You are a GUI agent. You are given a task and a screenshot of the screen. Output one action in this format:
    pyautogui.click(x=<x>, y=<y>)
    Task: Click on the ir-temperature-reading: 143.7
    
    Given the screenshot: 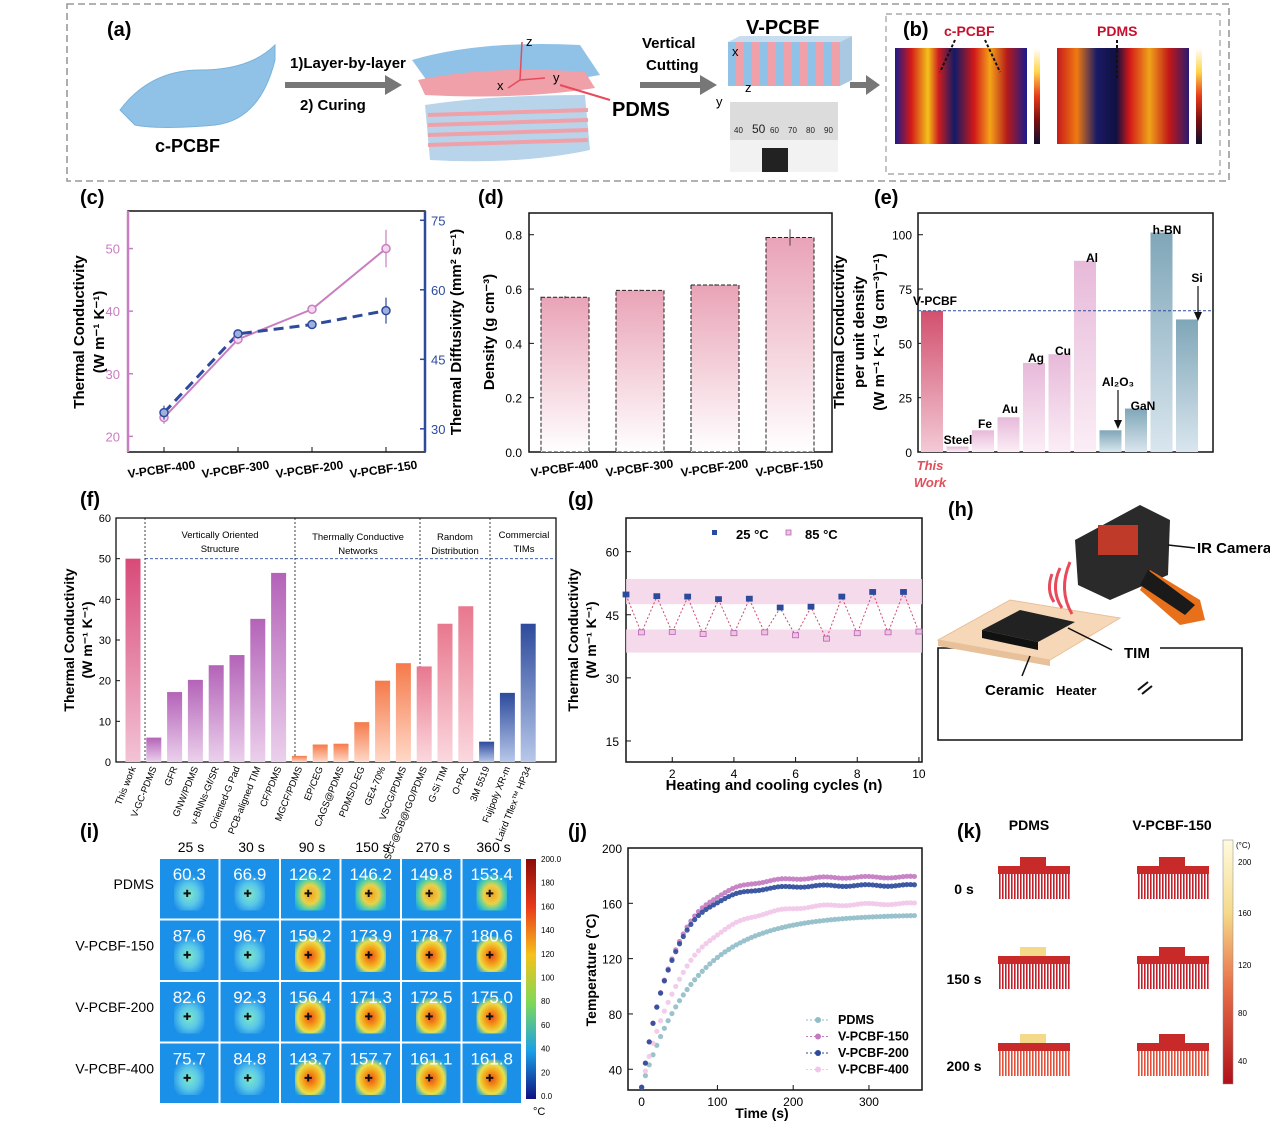 What is the action you would take?
    pyautogui.click(x=310, y=1059)
    